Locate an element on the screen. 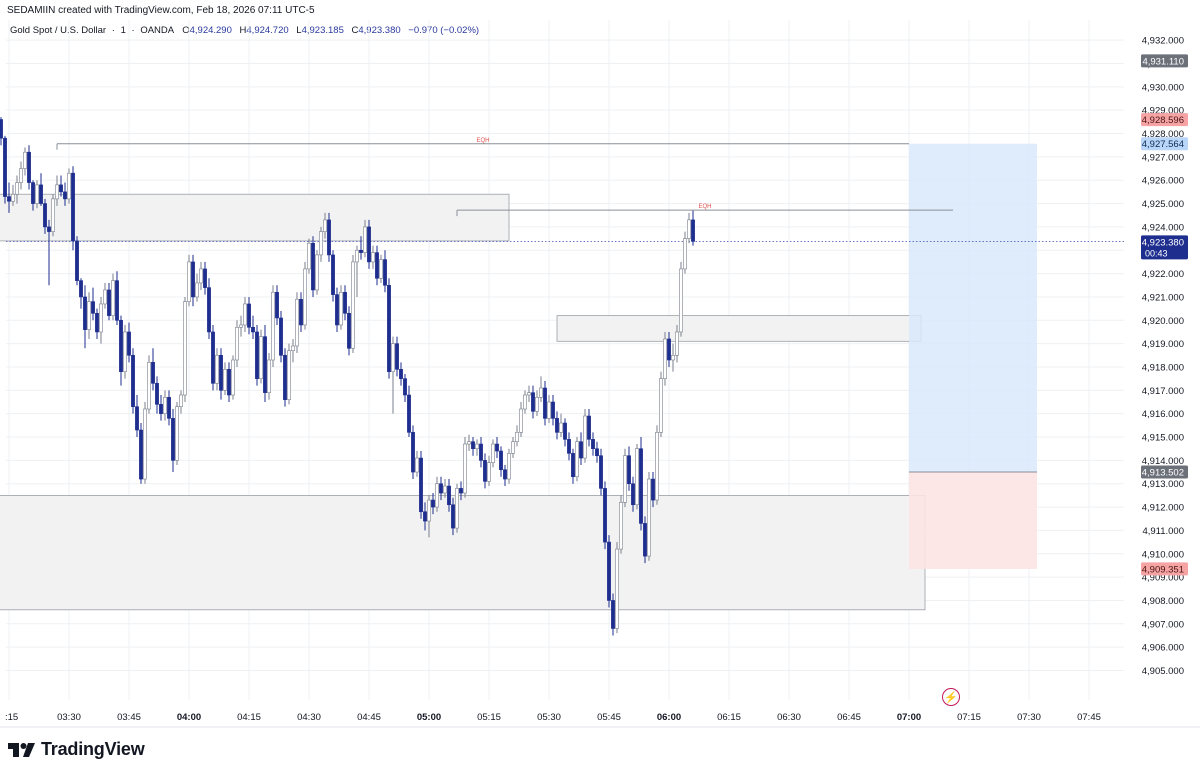 This screenshot has height=771, width=1200. position-target-area is located at coordinates (973, 308).